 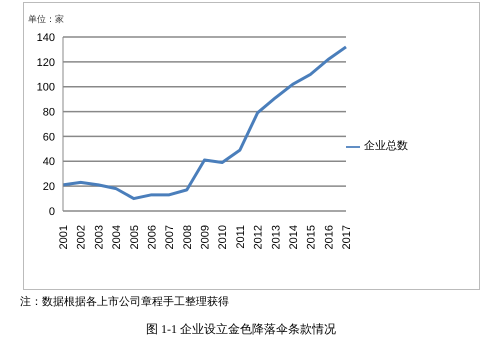 What do you see at coordinates (152, 237) in the screenshot?
I see `x-tick-label: 2006` at bounding box center [152, 237].